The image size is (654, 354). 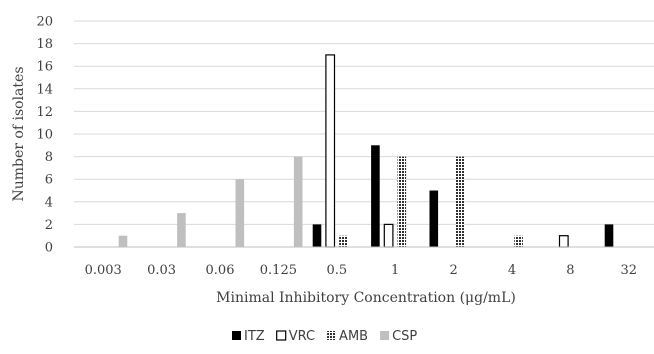 What do you see at coordinates (44, 67) in the screenshot?
I see `y-tick-label: 16` at bounding box center [44, 67].